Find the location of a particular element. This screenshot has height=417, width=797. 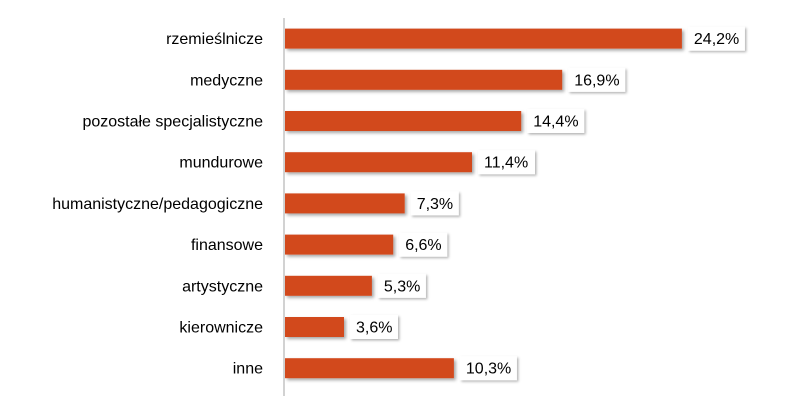

value-label: 14,4% is located at coordinates (555, 122).